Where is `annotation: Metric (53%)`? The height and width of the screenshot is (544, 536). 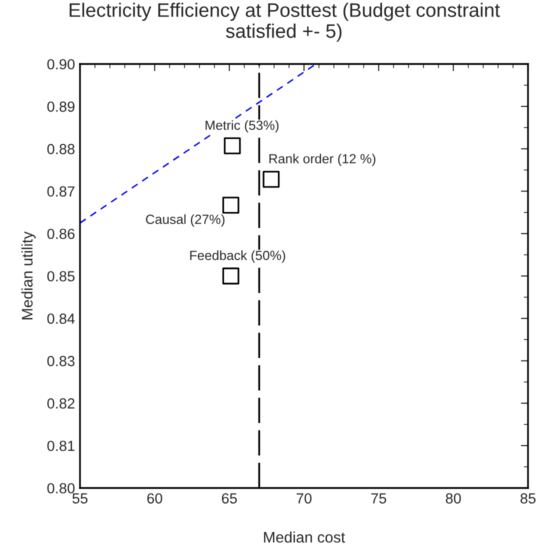 annotation: Metric (53%) is located at coordinates (242, 126).